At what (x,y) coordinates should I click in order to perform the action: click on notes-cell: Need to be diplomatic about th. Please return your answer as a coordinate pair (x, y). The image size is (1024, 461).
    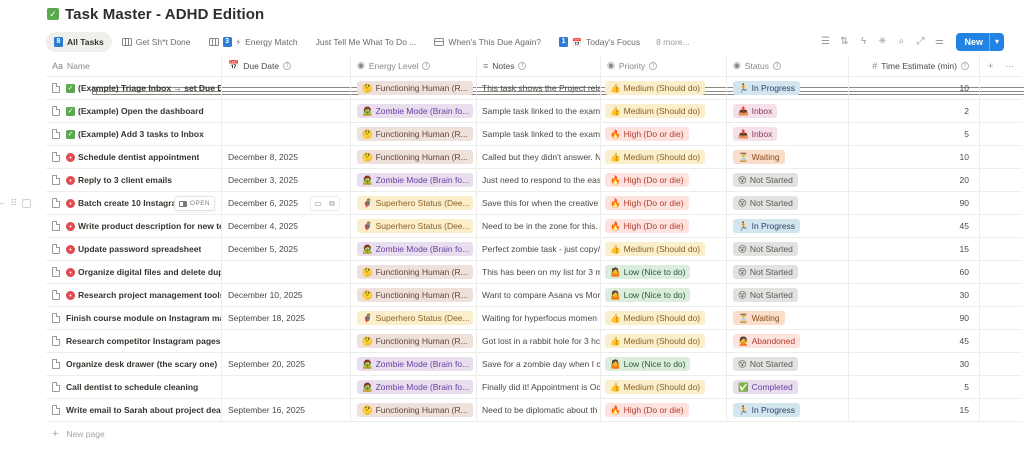
    Looking at the image, I should click on (539, 410).